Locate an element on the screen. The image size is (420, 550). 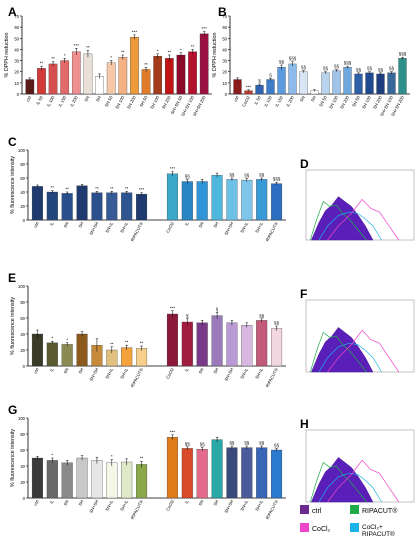
x-tick-label: SH 200 is located at coordinates (377, 102).